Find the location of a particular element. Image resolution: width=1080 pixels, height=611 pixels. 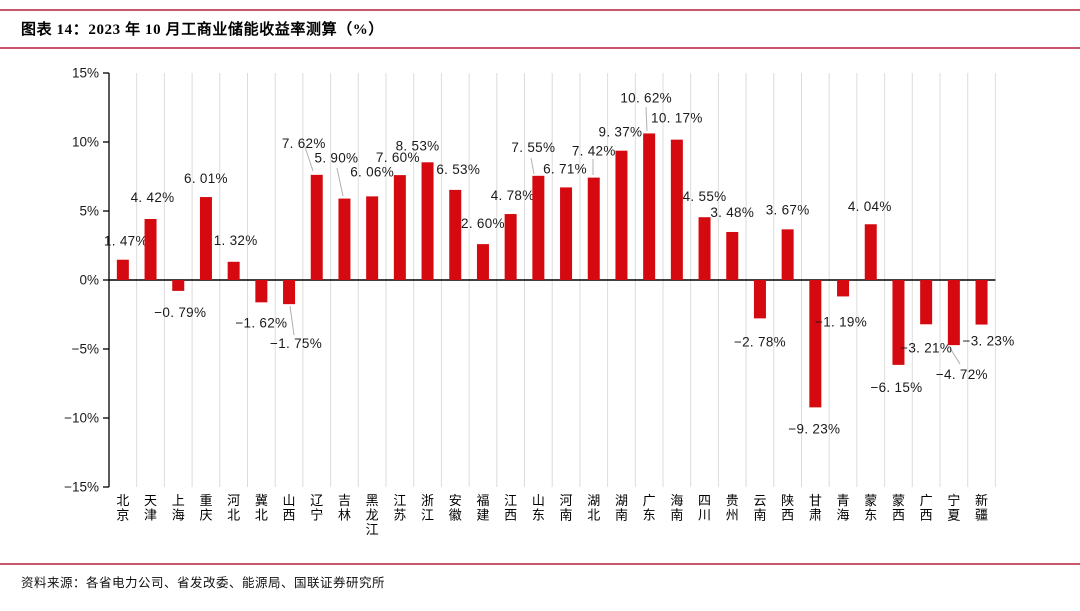

top-rule-line is located at coordinates (540, 10).